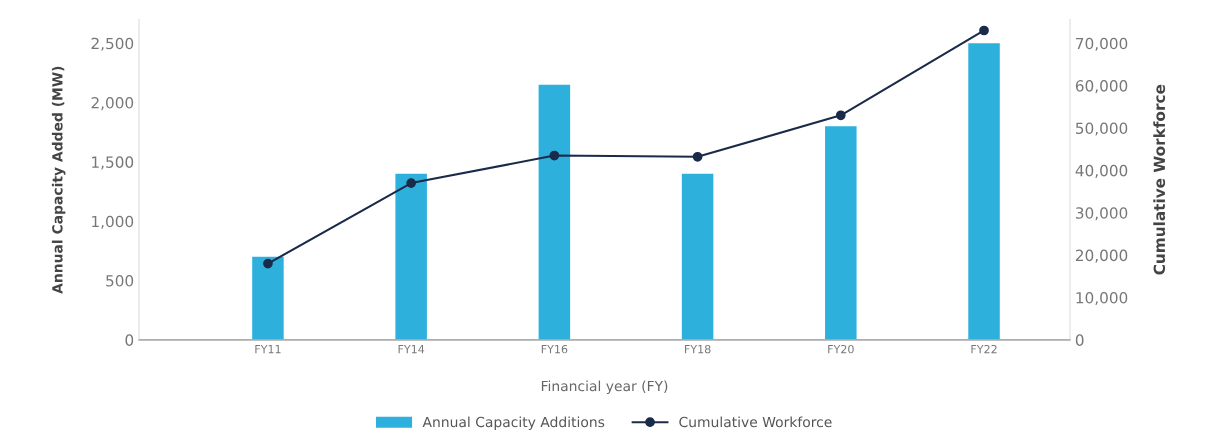 The height and width of the screenshot is (433, 1209). What do you see at coordinates (113, 222) in the screenshot?
I see `y-tick-label: 1,000` at bounding box center [113, 222].